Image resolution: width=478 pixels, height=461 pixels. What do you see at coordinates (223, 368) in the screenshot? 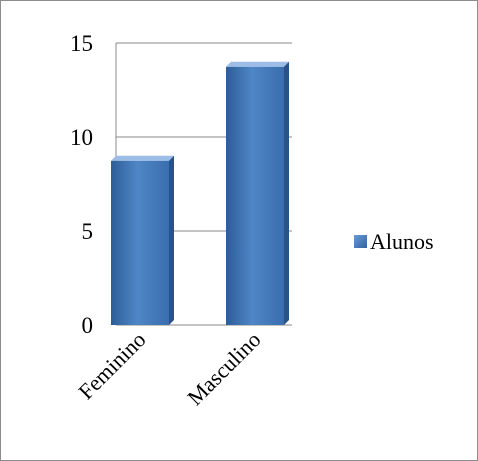
I see `x-tick-label: Masculino` at bounding box center [223, 368].